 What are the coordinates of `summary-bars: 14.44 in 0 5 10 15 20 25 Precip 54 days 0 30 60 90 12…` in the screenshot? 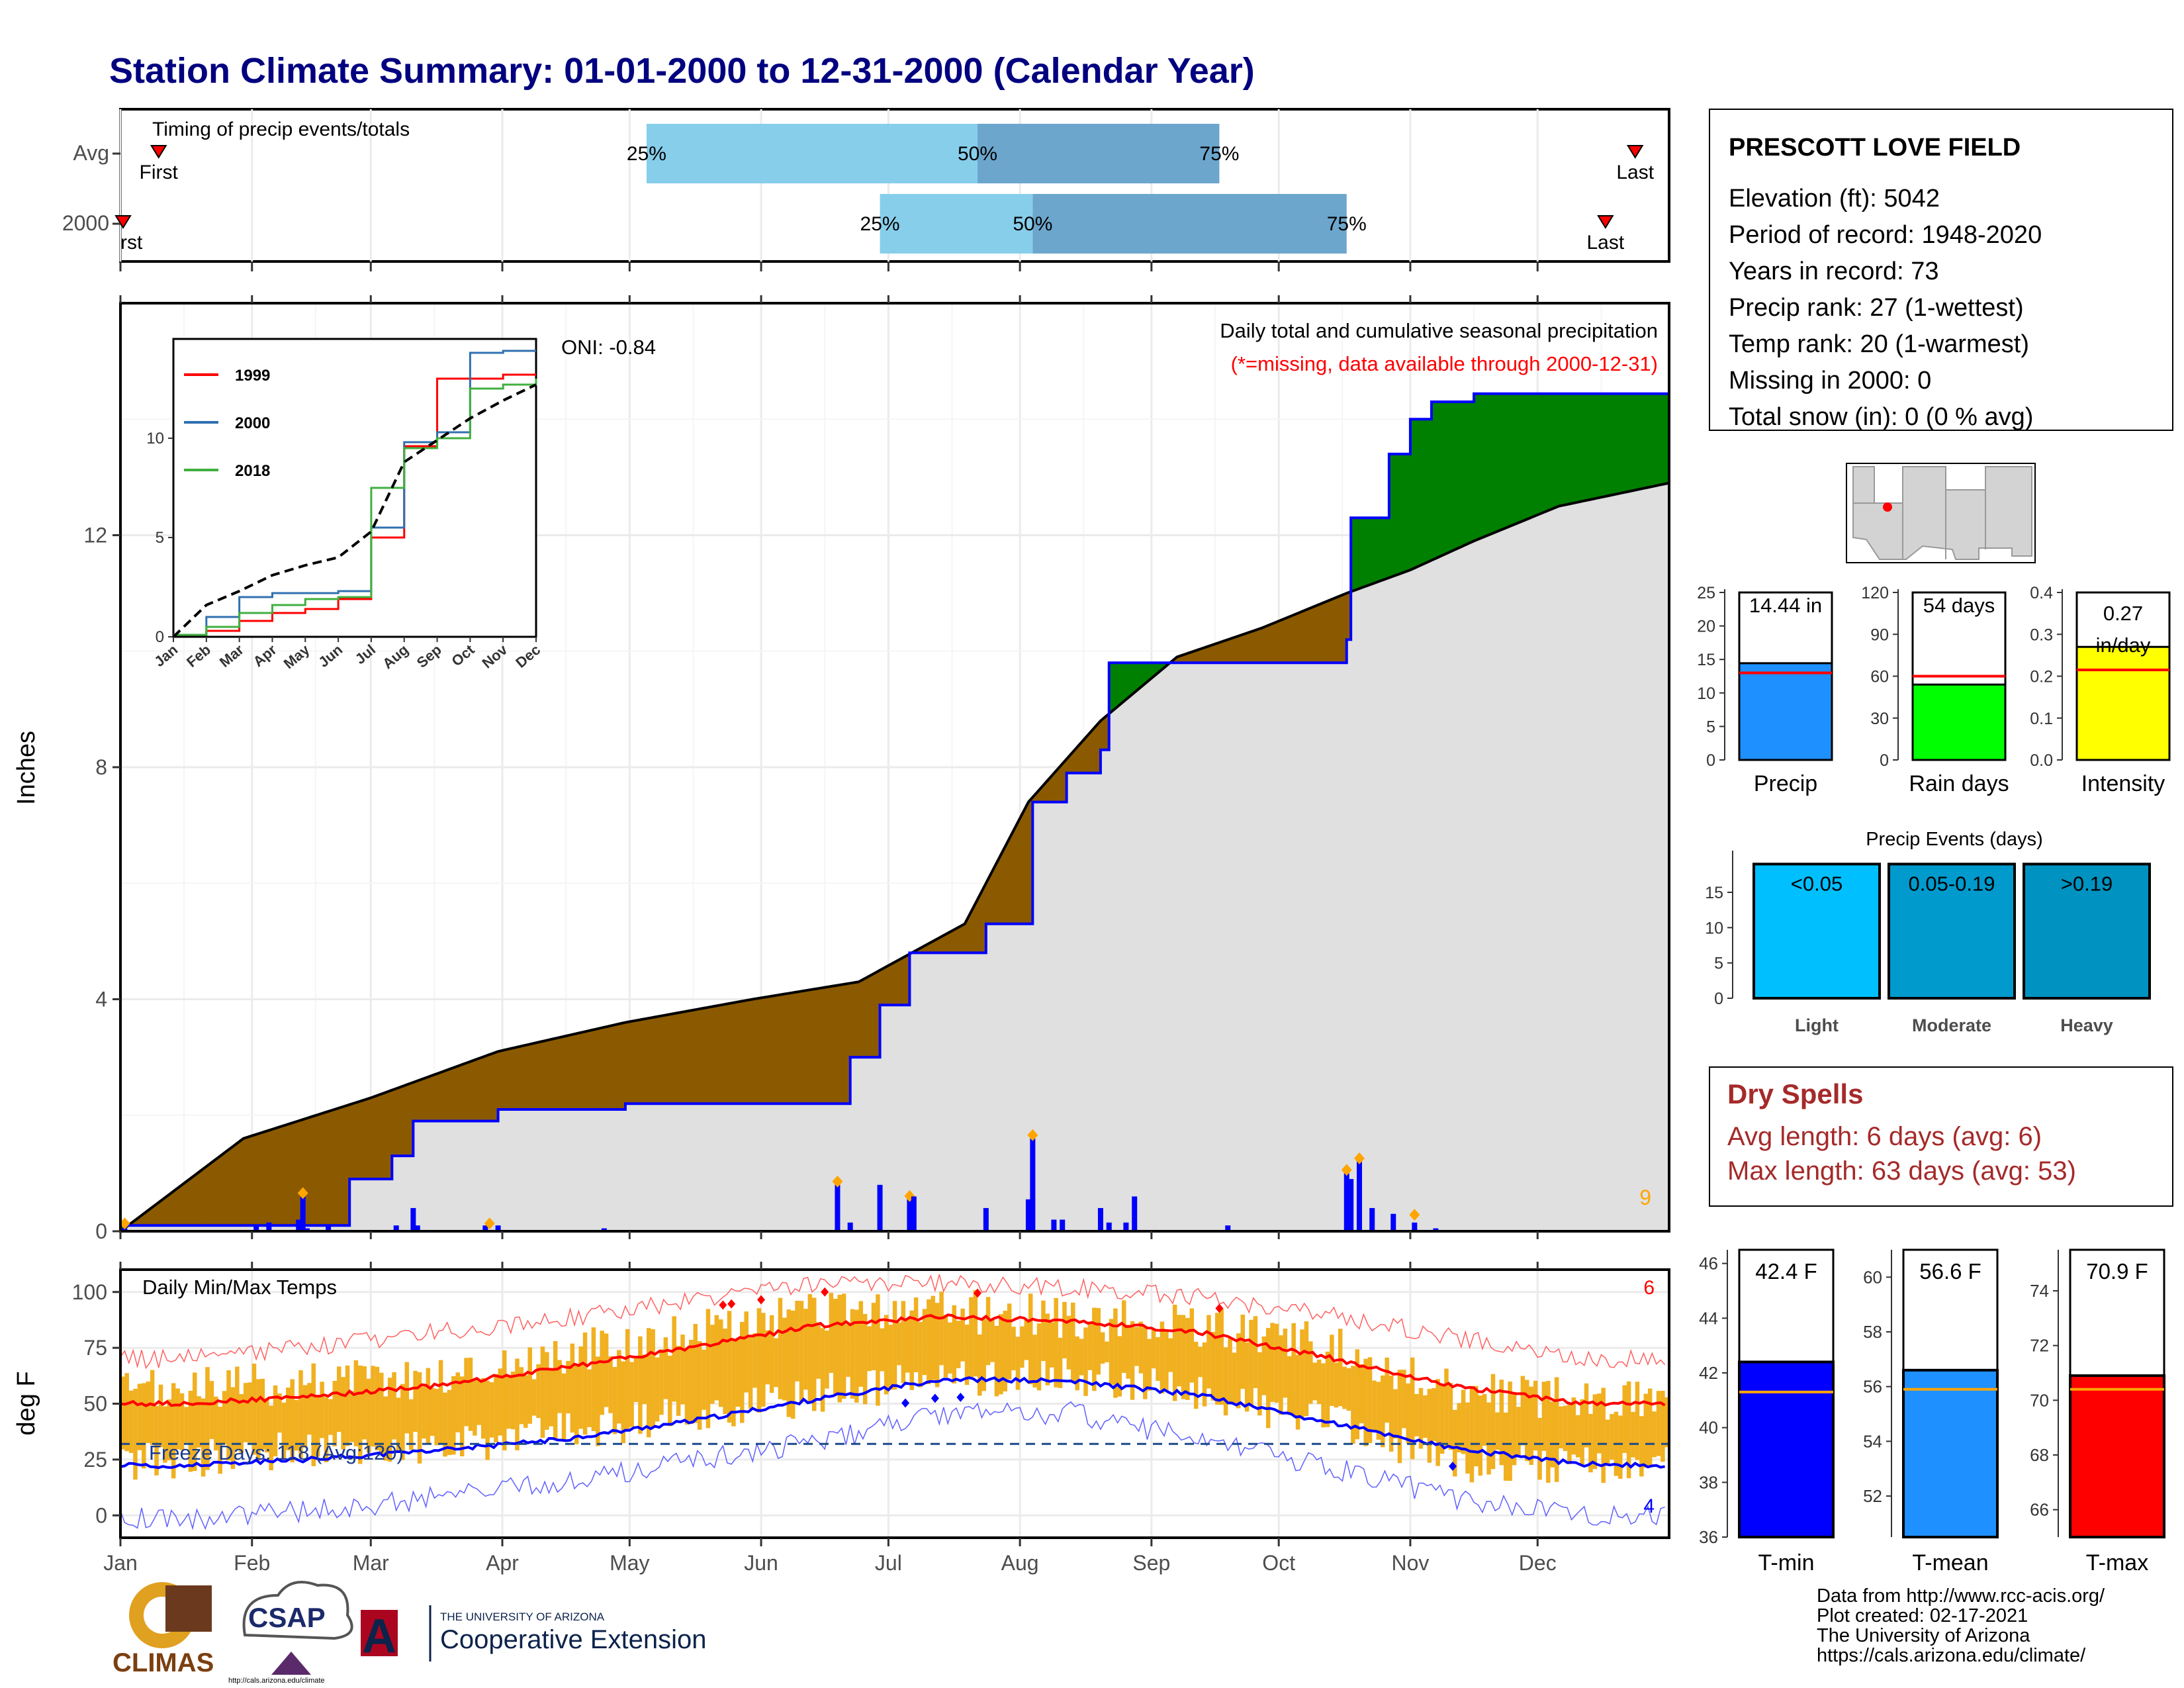 It's located at (1934, 690).